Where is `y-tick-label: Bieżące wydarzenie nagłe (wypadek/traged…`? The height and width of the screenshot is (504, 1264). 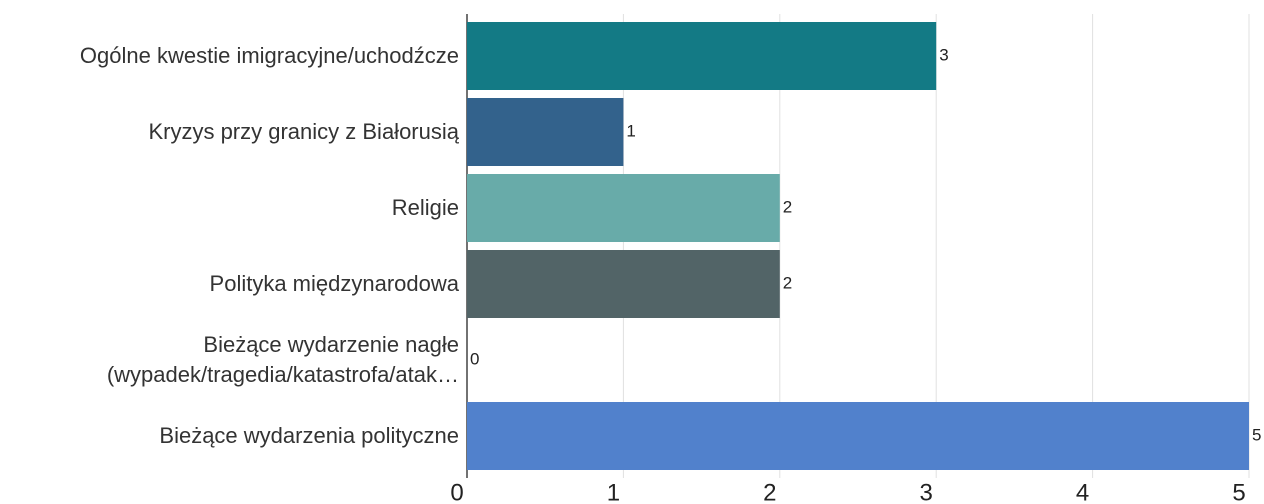 y-tick-label: Bieżące wydarzenie nagłe (wypadek/traged… is located at coordinates (282, 359).